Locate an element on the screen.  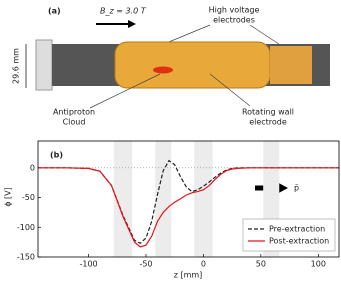
legend is located at coordinates (289, 235).